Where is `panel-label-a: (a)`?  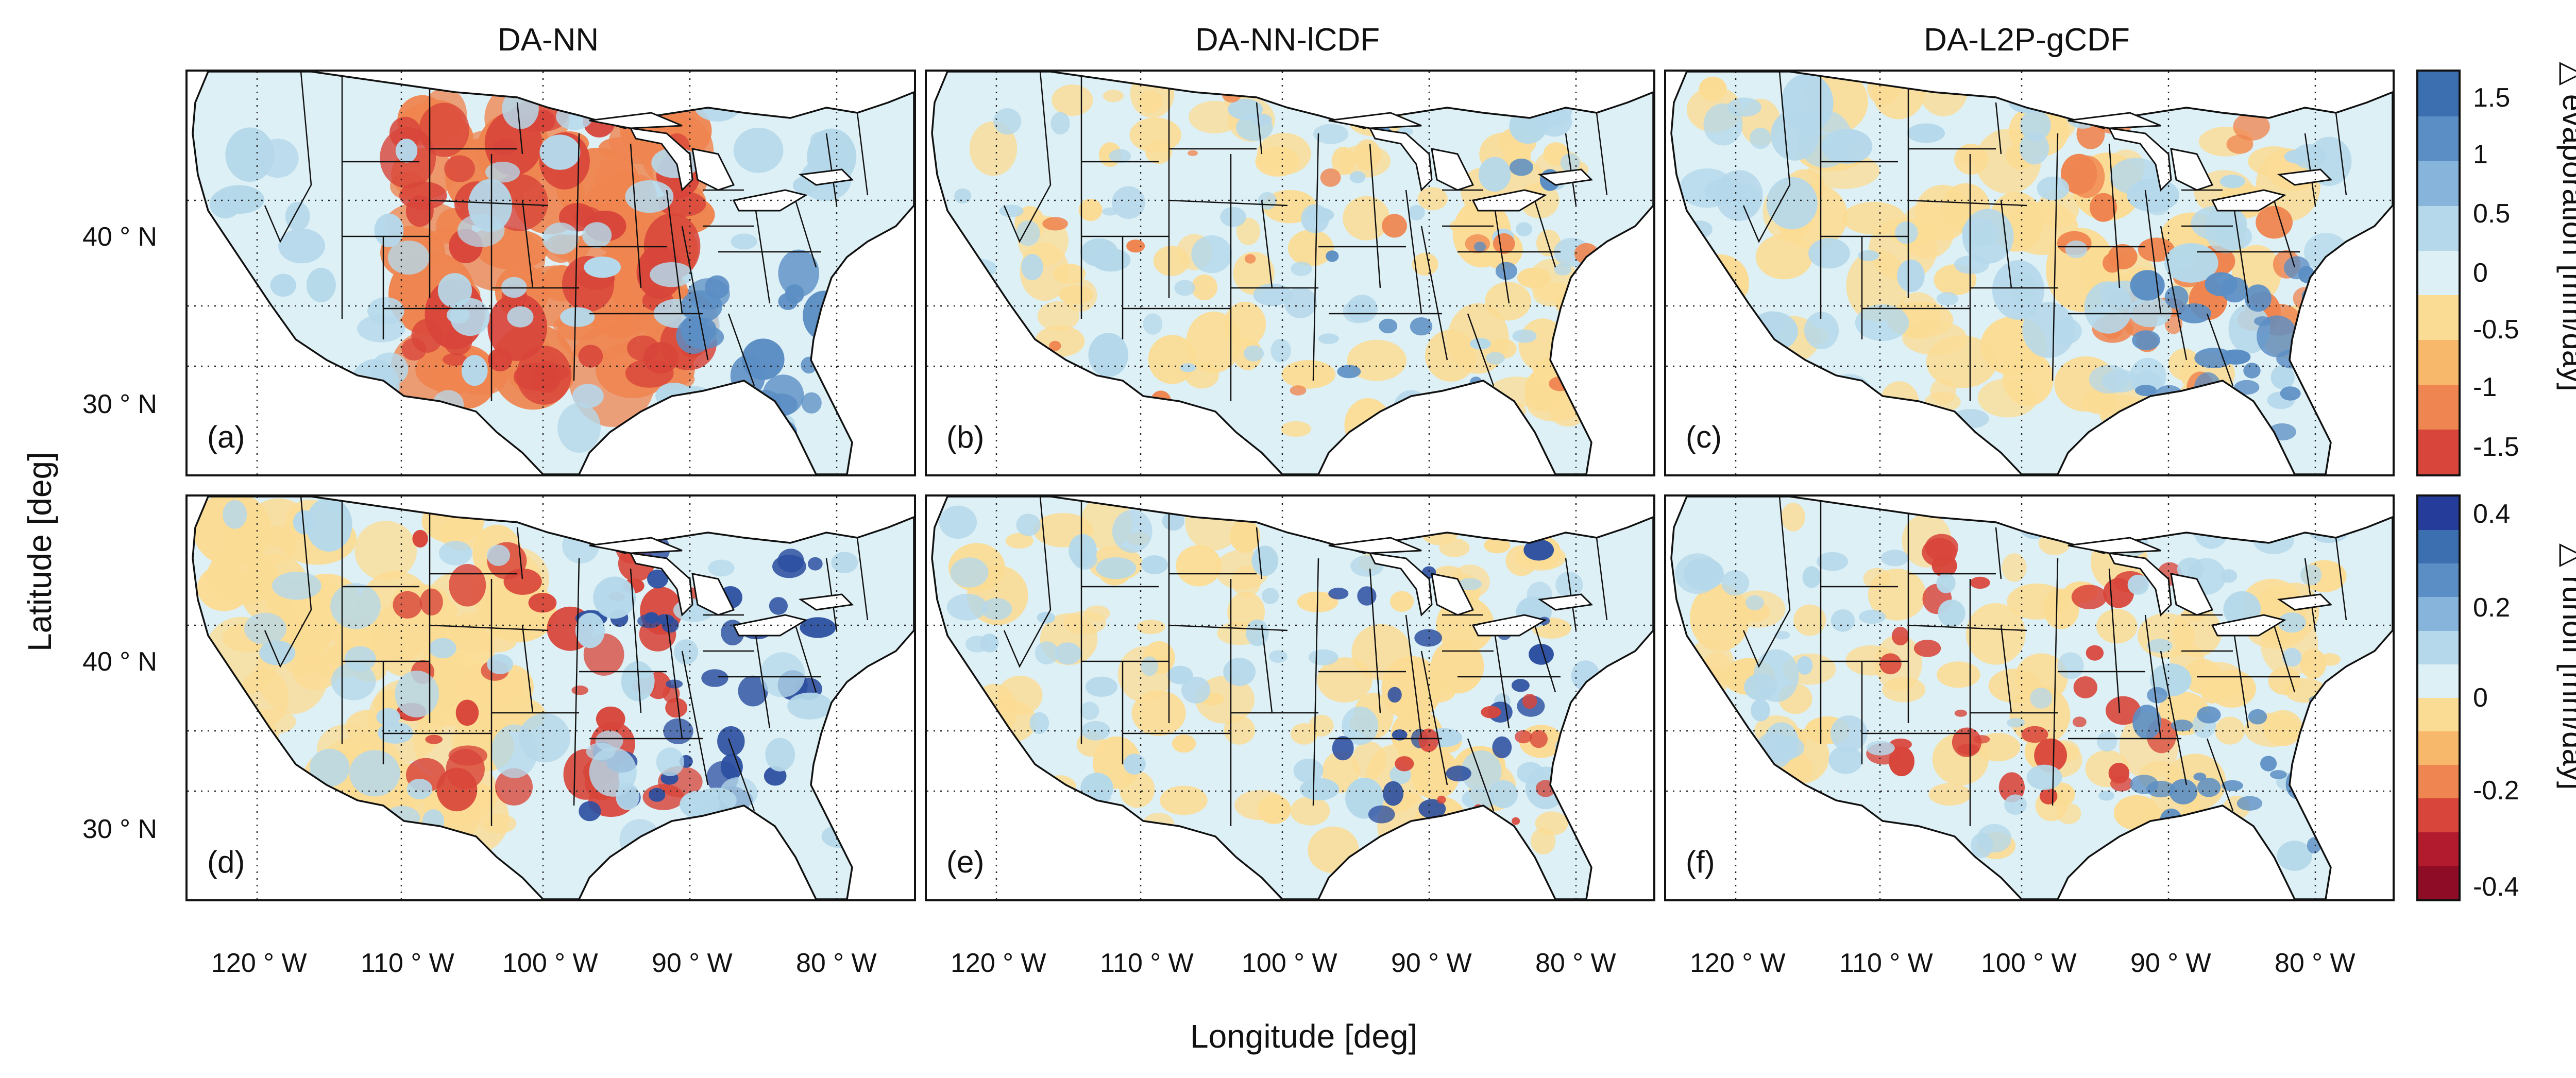 panel-label-a: (a) is located at coordinates (226, 437).